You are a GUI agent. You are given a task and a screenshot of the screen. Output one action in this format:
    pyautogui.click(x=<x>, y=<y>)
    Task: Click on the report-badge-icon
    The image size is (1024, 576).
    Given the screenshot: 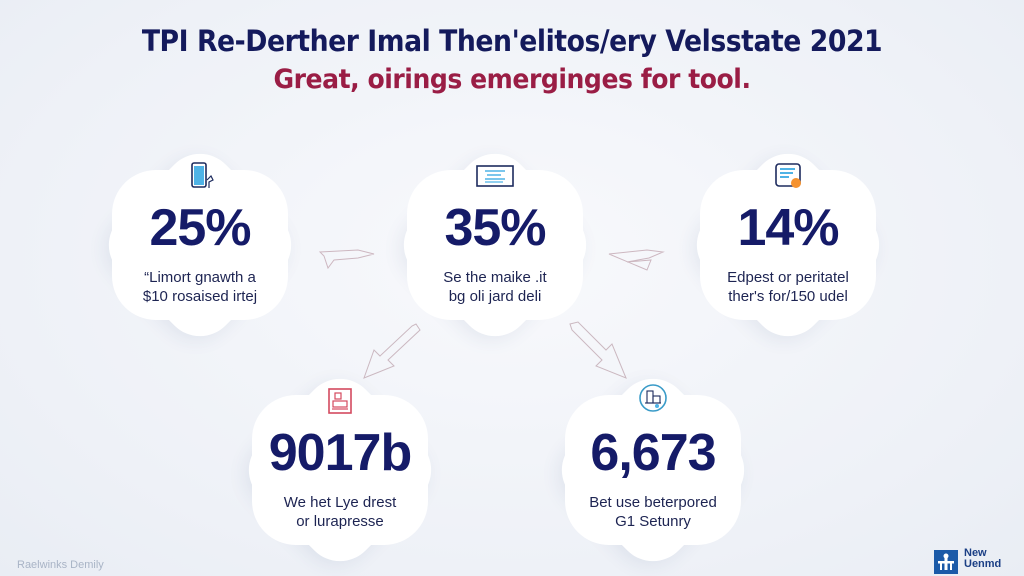 What is the action you would take?
    pyautogui.click(x=788, y=175)
    